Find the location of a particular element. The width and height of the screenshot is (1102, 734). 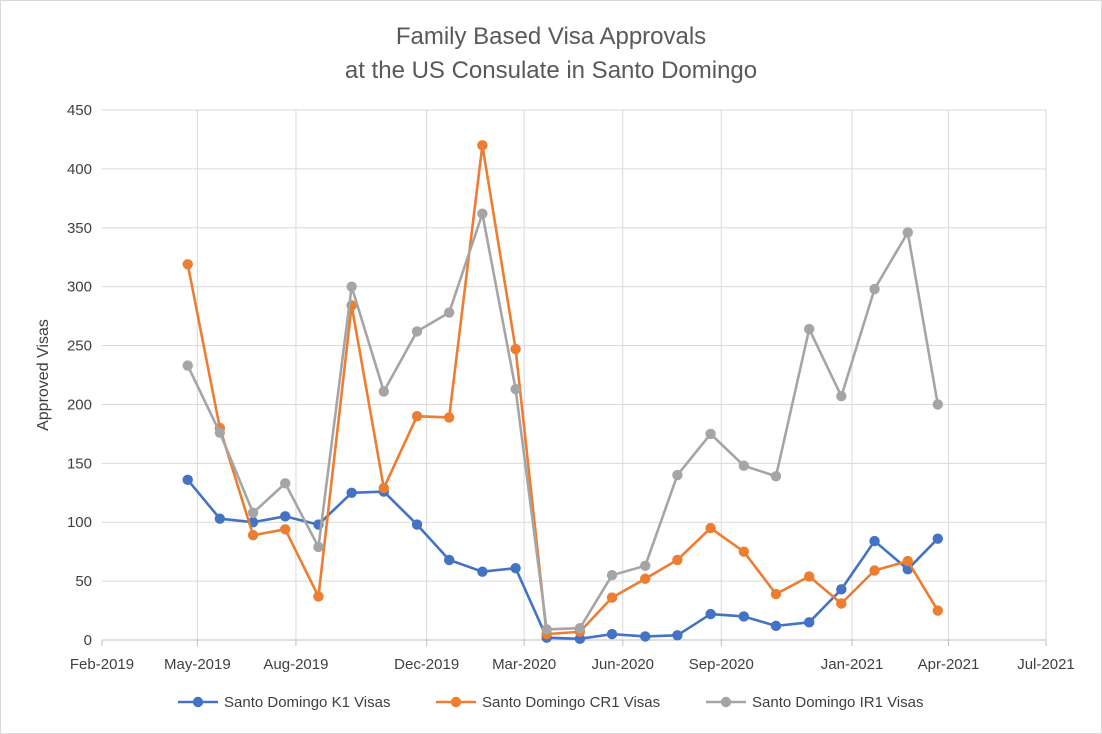

y-tick-label: 0 is located at coordinates (88, 640).